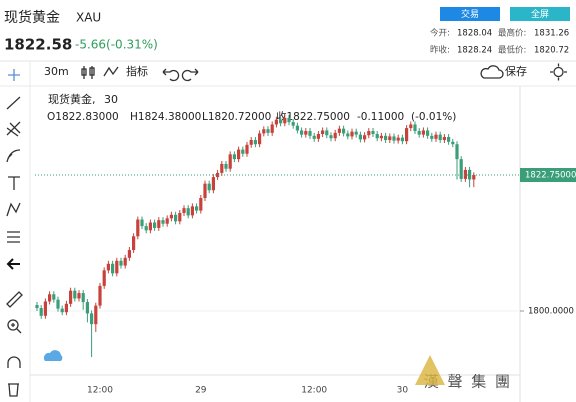 This screenshot has height=402, width=576. What do you see at coordinates (83, 117) in the screenshot?
I see `legend-open: O1822.83000` at bounding box center [83, 117].